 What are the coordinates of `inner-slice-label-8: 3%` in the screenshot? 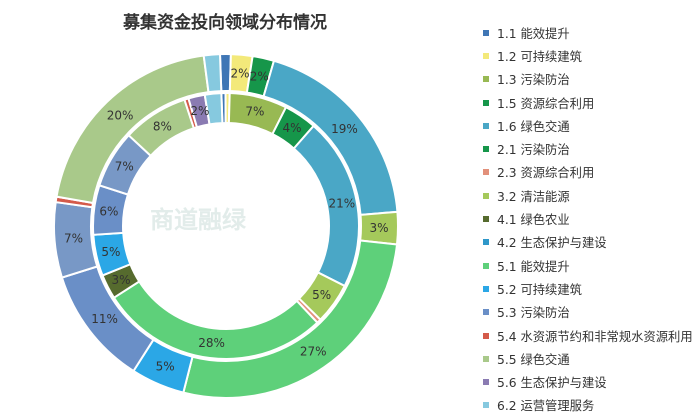 It's located at (121, 280).